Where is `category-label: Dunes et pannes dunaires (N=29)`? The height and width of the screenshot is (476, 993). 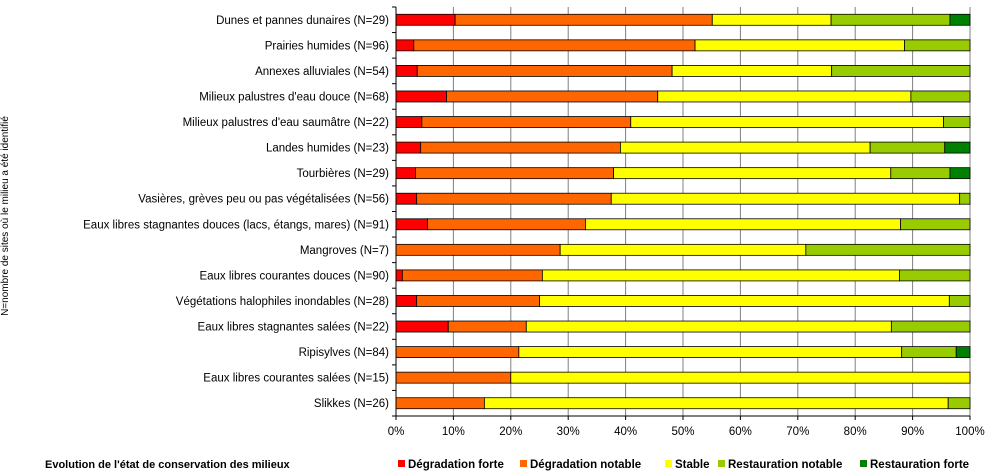 category-label: Dunes et pannes dunaires (N=29) is located at coordinates (302, 21).